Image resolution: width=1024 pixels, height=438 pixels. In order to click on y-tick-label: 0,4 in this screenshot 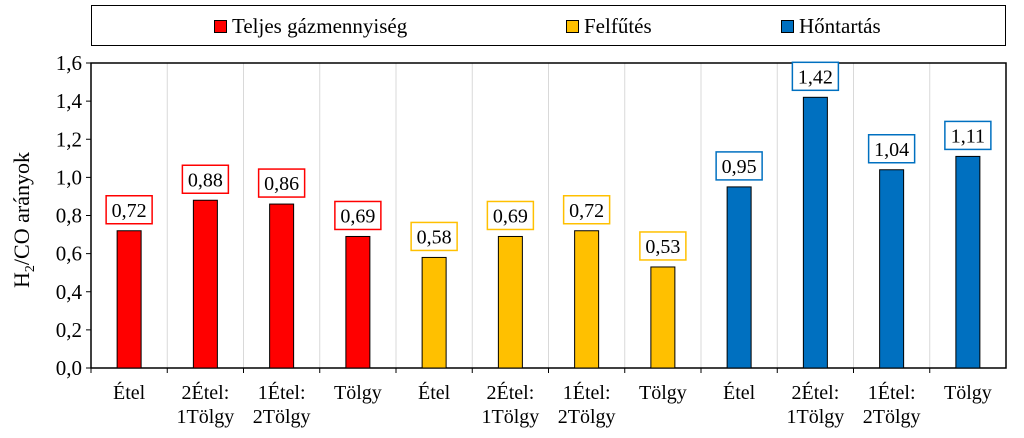, I will do `click(69, 292)`.